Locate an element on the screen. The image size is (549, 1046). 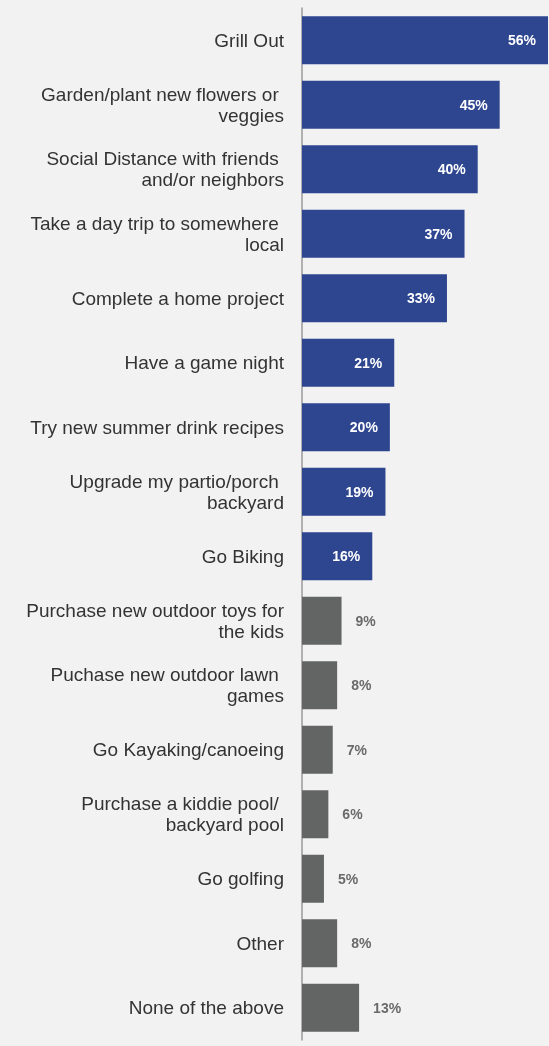
data-label: 19% is located at coordinates (360, 491).